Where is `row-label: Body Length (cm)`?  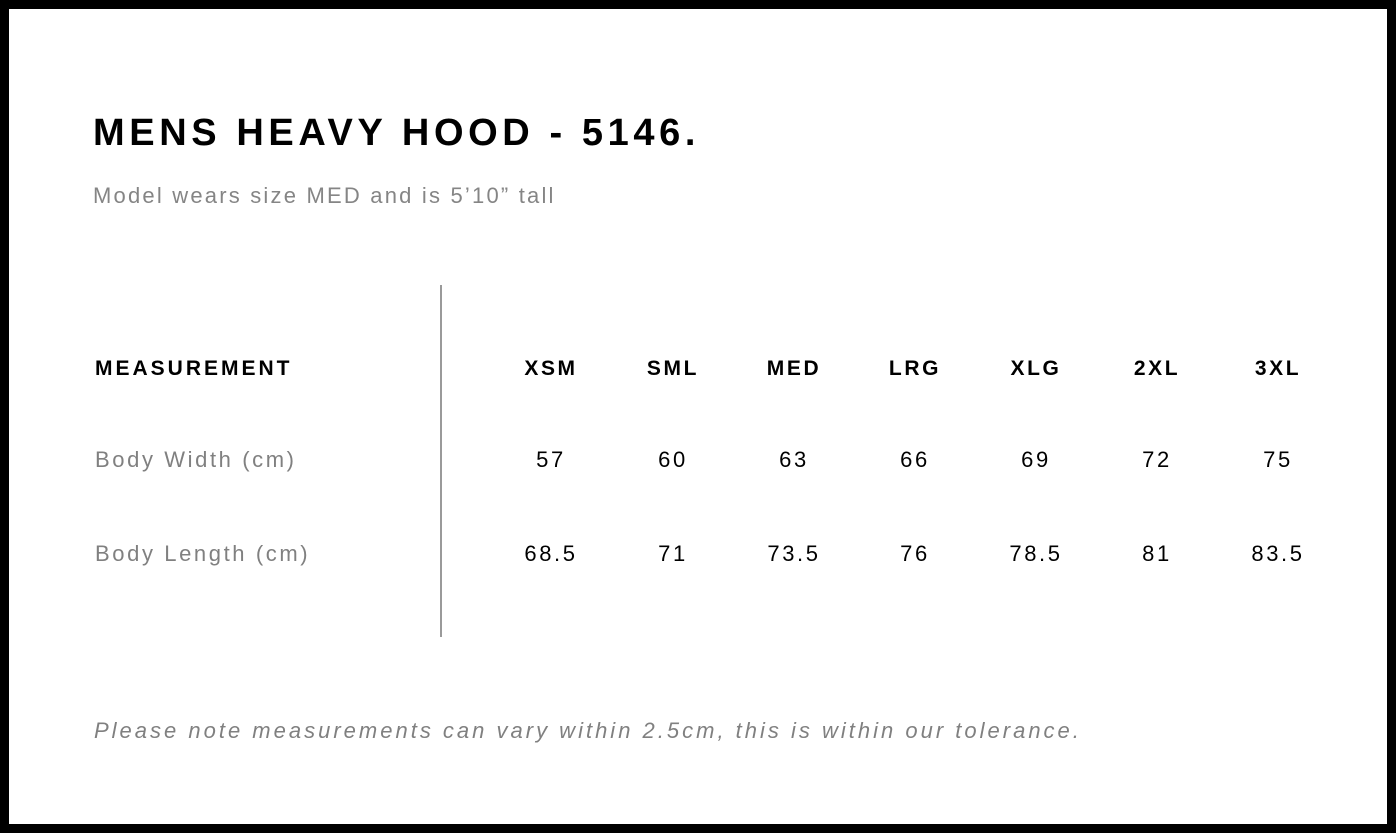 row-label: Body Length (cm) is located at coordinates (203, 553).